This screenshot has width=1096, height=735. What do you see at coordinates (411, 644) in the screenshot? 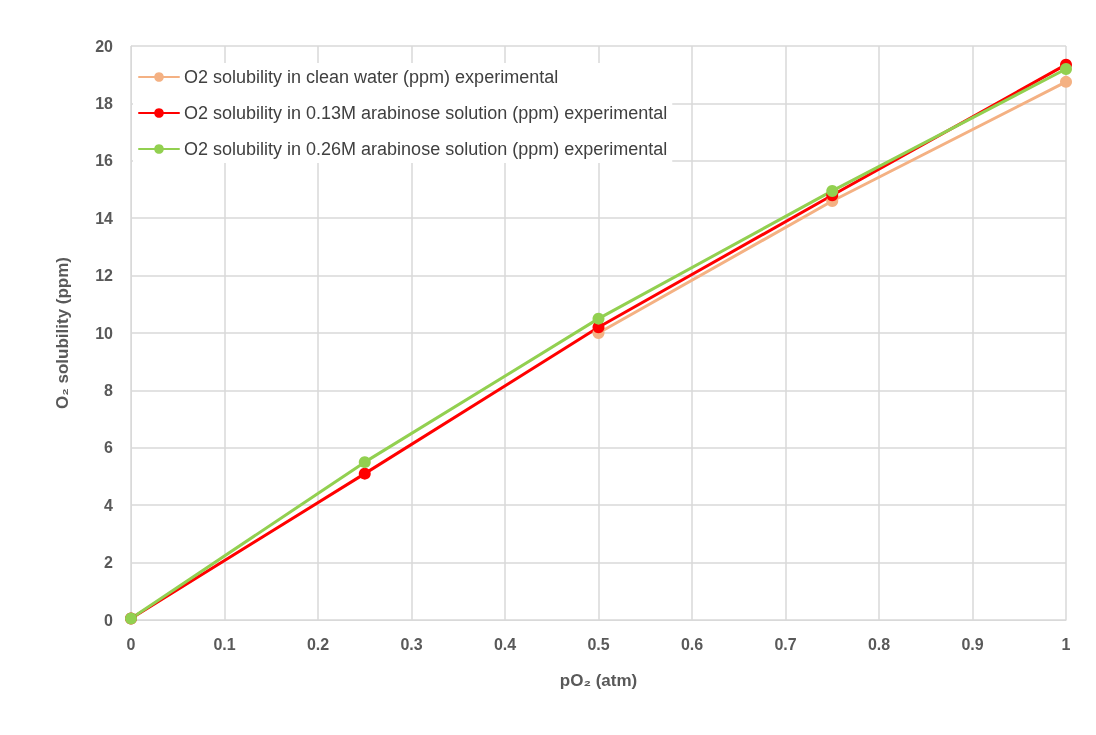
I see `x-tick-label: 0.3` at bounding box center [411, 644].